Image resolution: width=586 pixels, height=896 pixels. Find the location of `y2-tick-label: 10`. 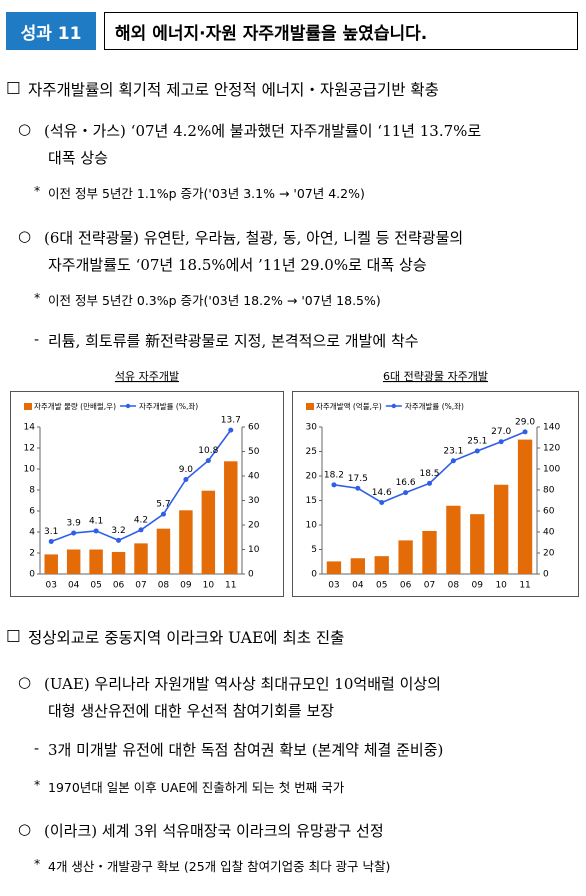

y2-tick-label: 10 is located at coordinates (254, 550).